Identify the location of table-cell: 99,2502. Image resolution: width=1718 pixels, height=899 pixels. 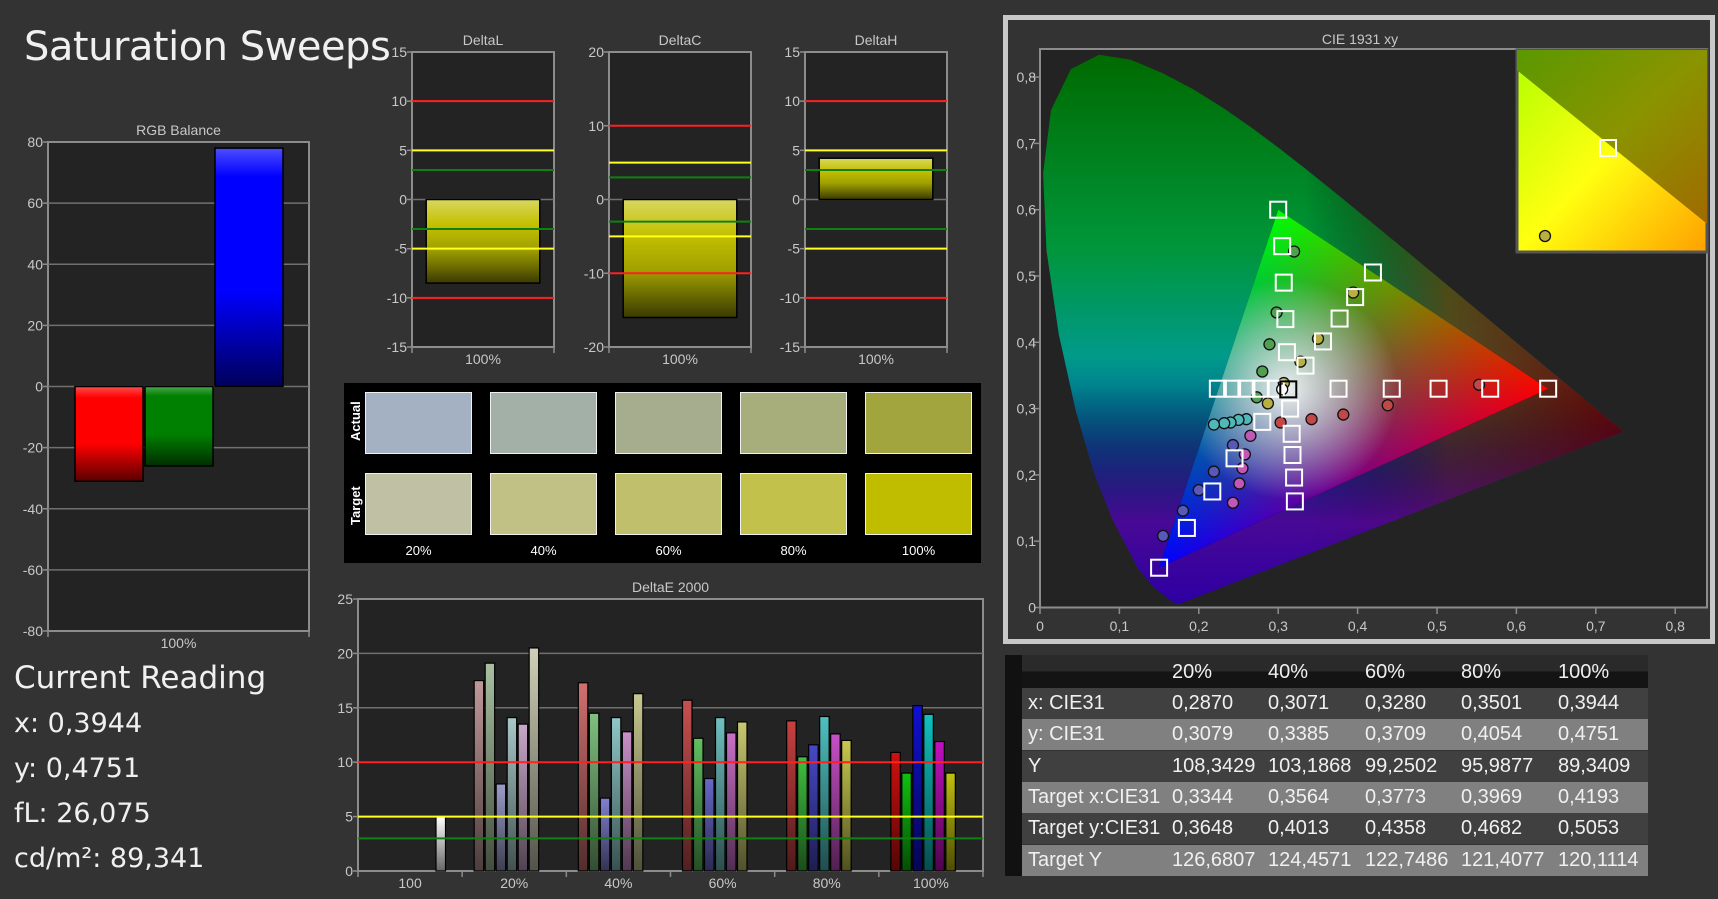
(1401, 765).